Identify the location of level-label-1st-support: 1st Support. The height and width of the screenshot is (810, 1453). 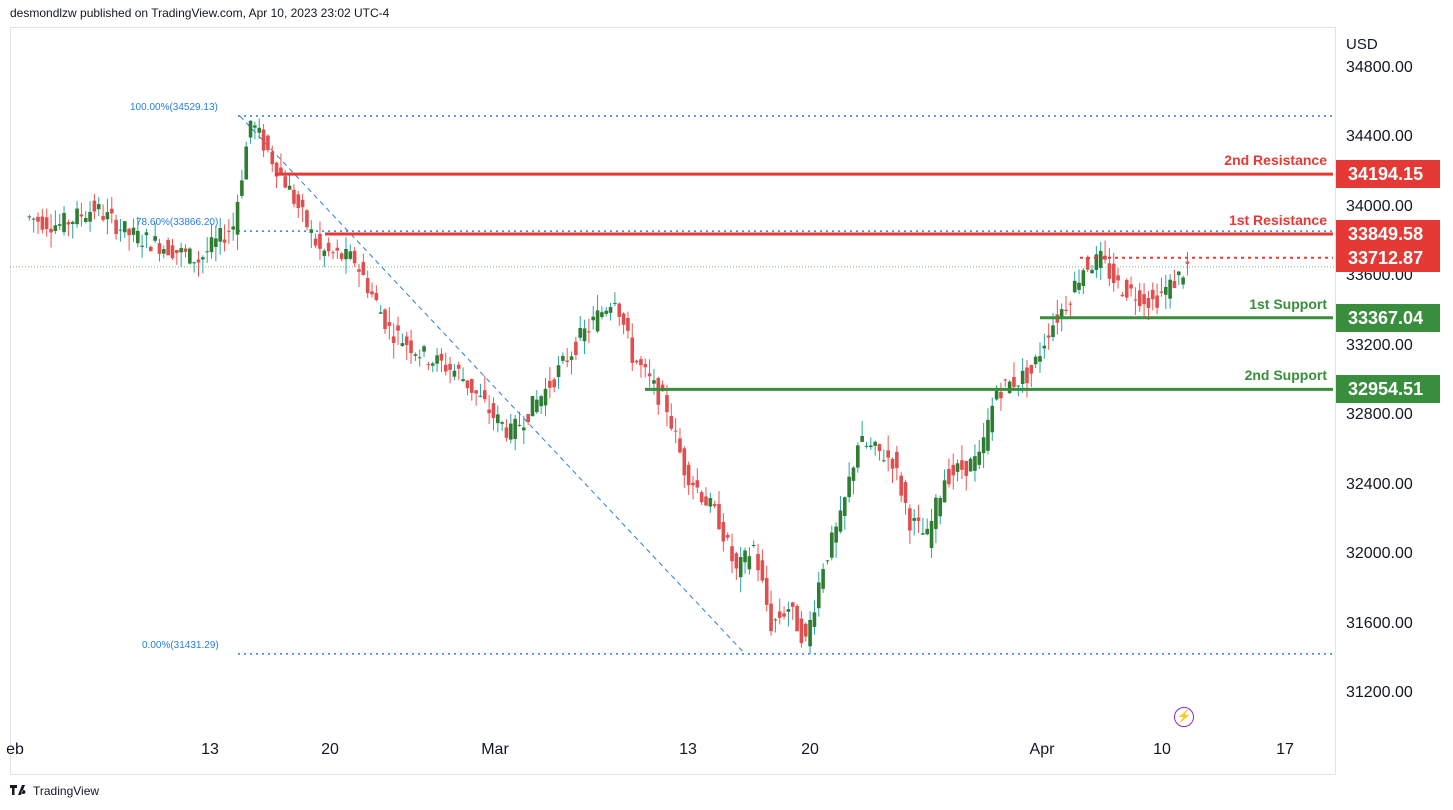
(1288, 303).